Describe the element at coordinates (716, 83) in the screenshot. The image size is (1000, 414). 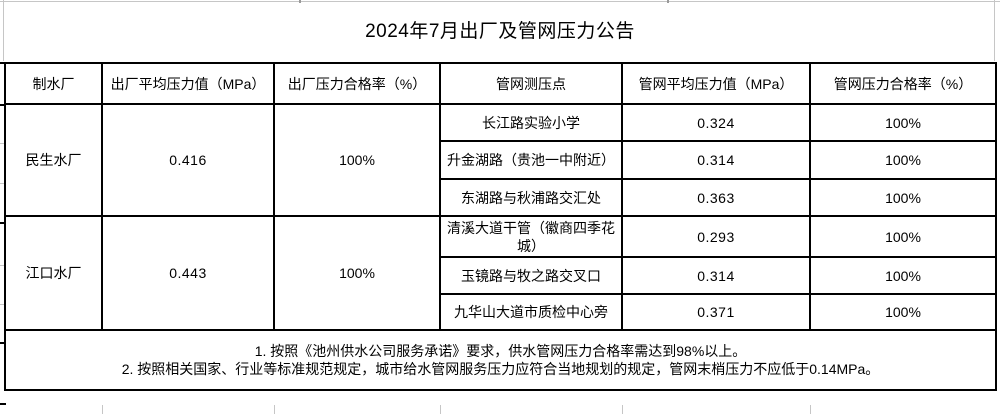
I see `col-header-network-avg-pressure: 管网平均压力值（MPa）` at that location.